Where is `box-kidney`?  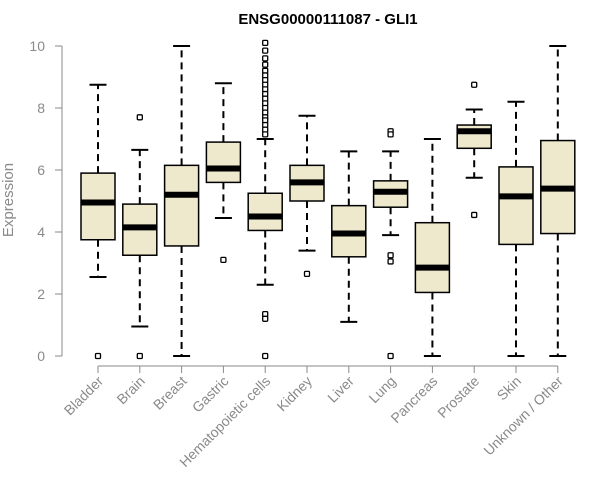 box-kidney is located at coordinates (307, 196).